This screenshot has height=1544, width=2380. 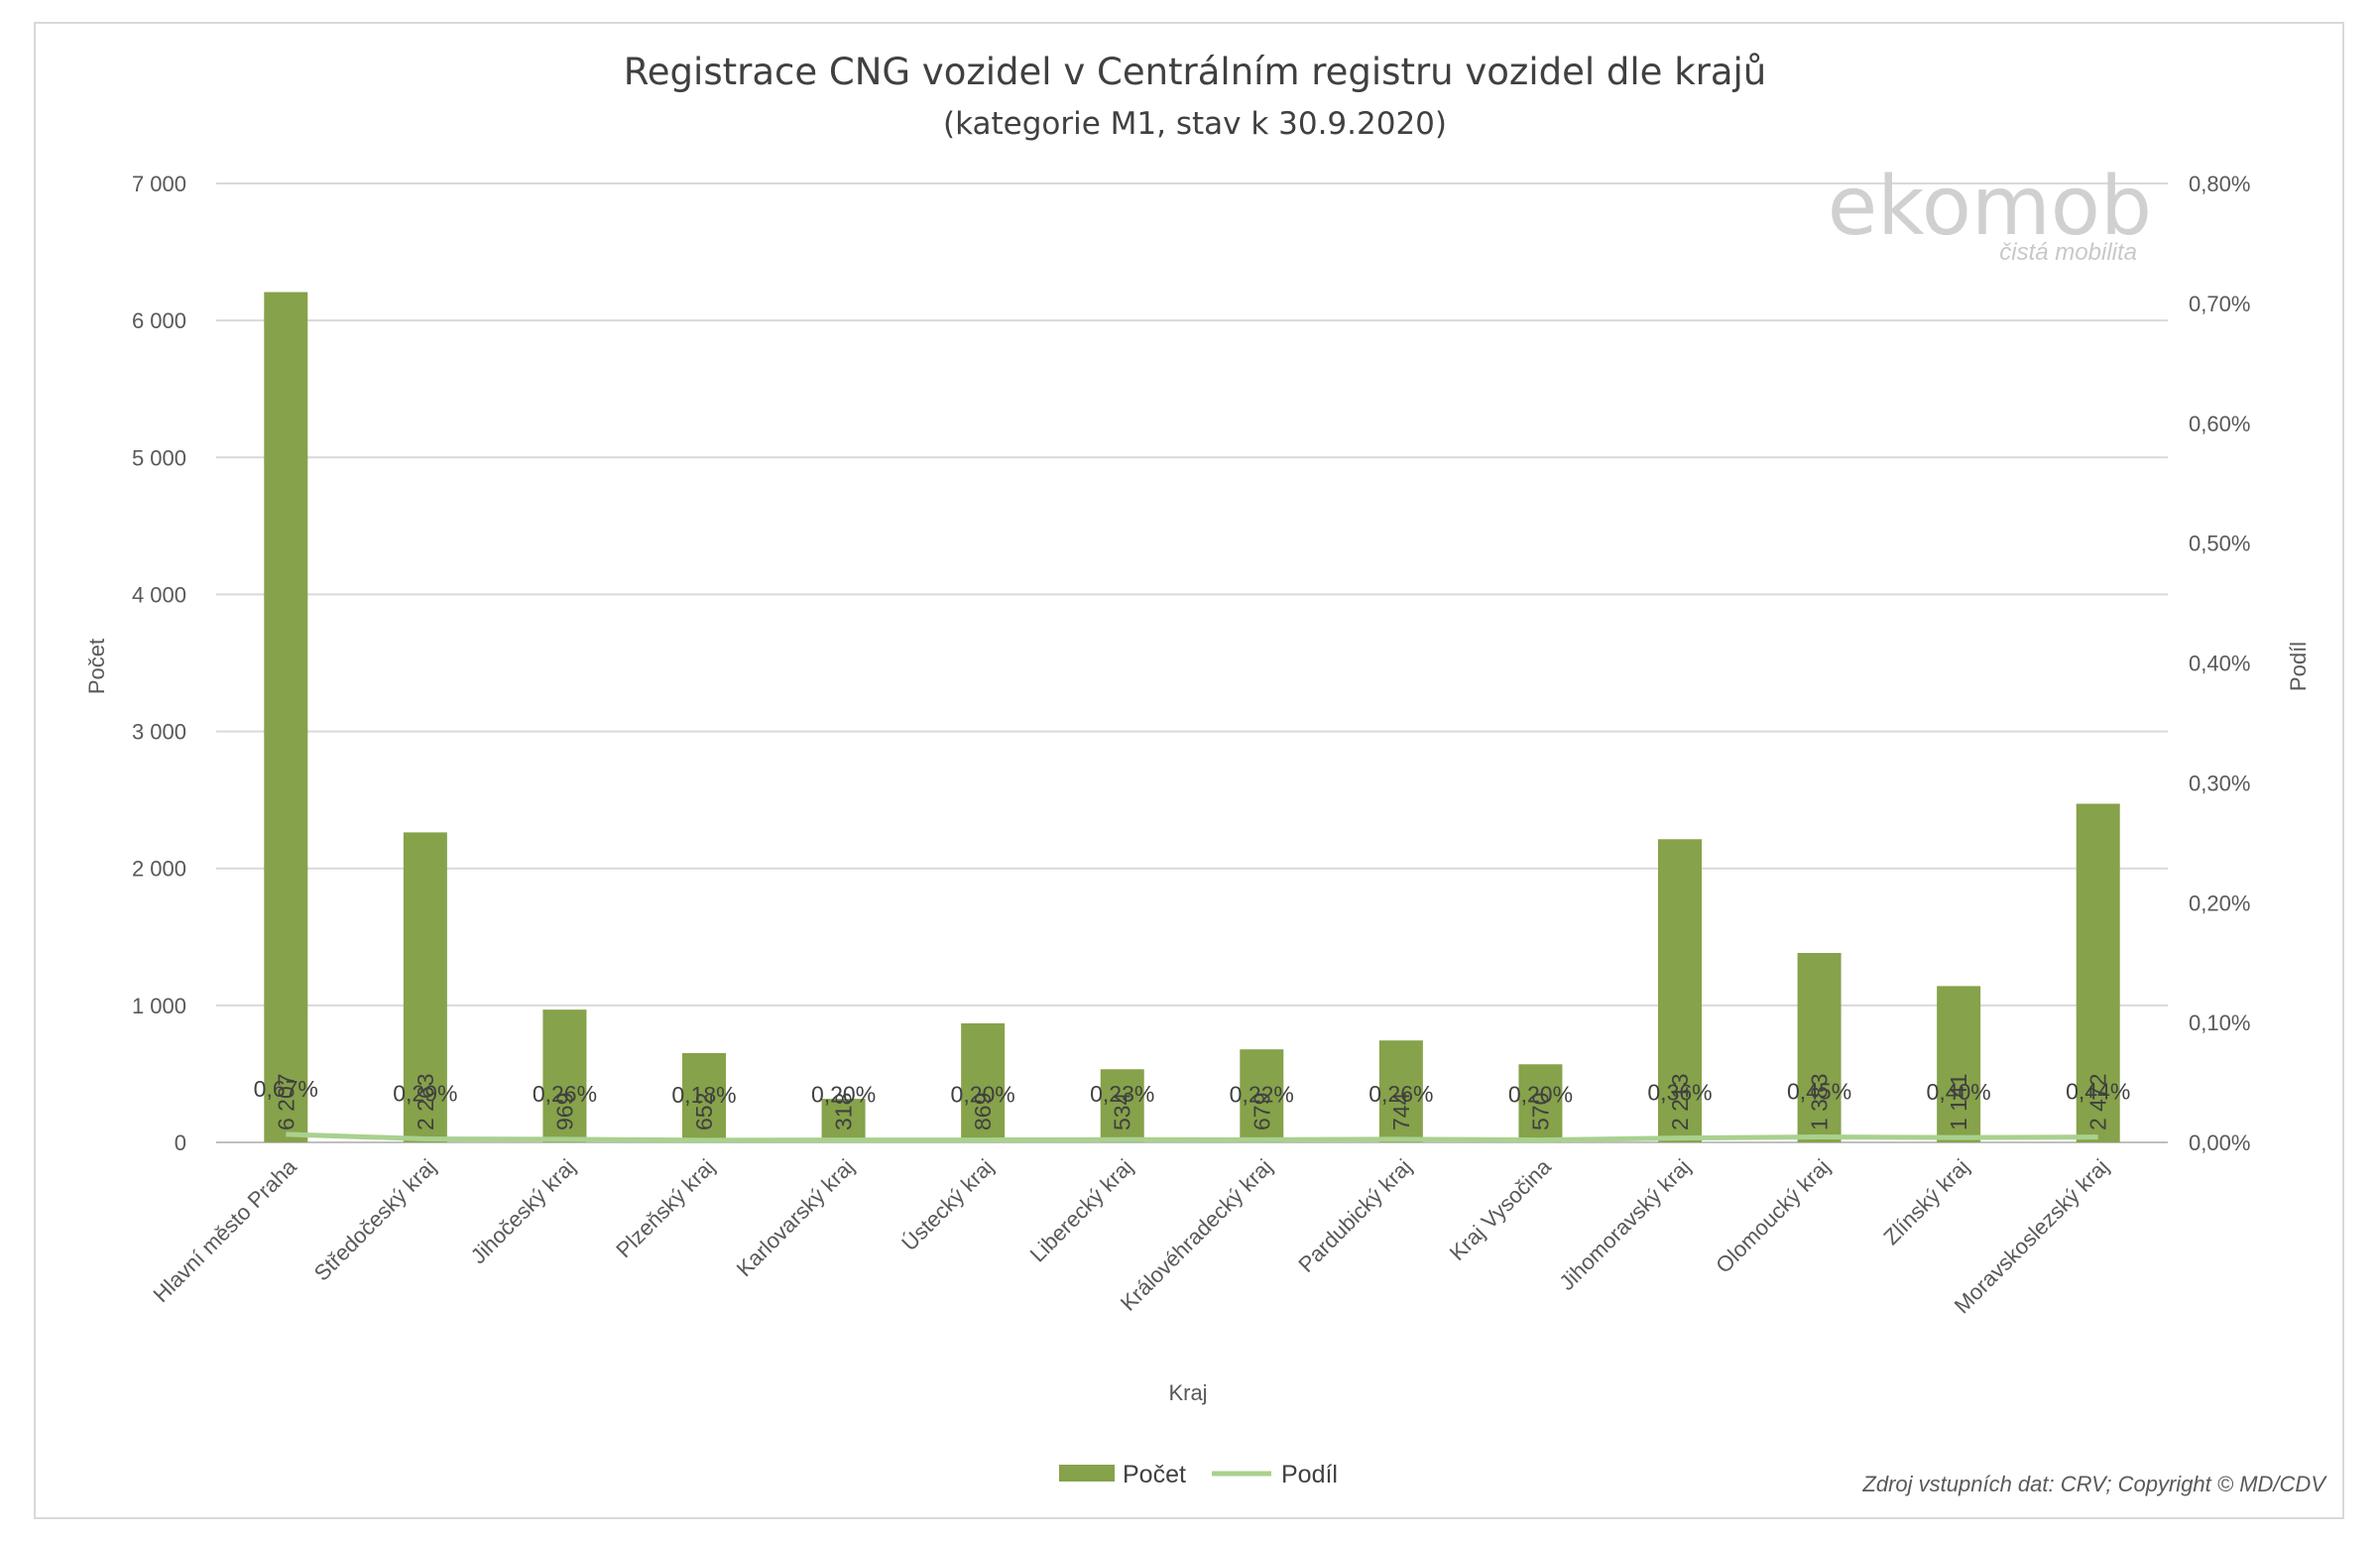 What do you see at coordinates (983, 1111) in the screenshot?
I see `bar-value-label: 869` at bounding box center [983, 1111].